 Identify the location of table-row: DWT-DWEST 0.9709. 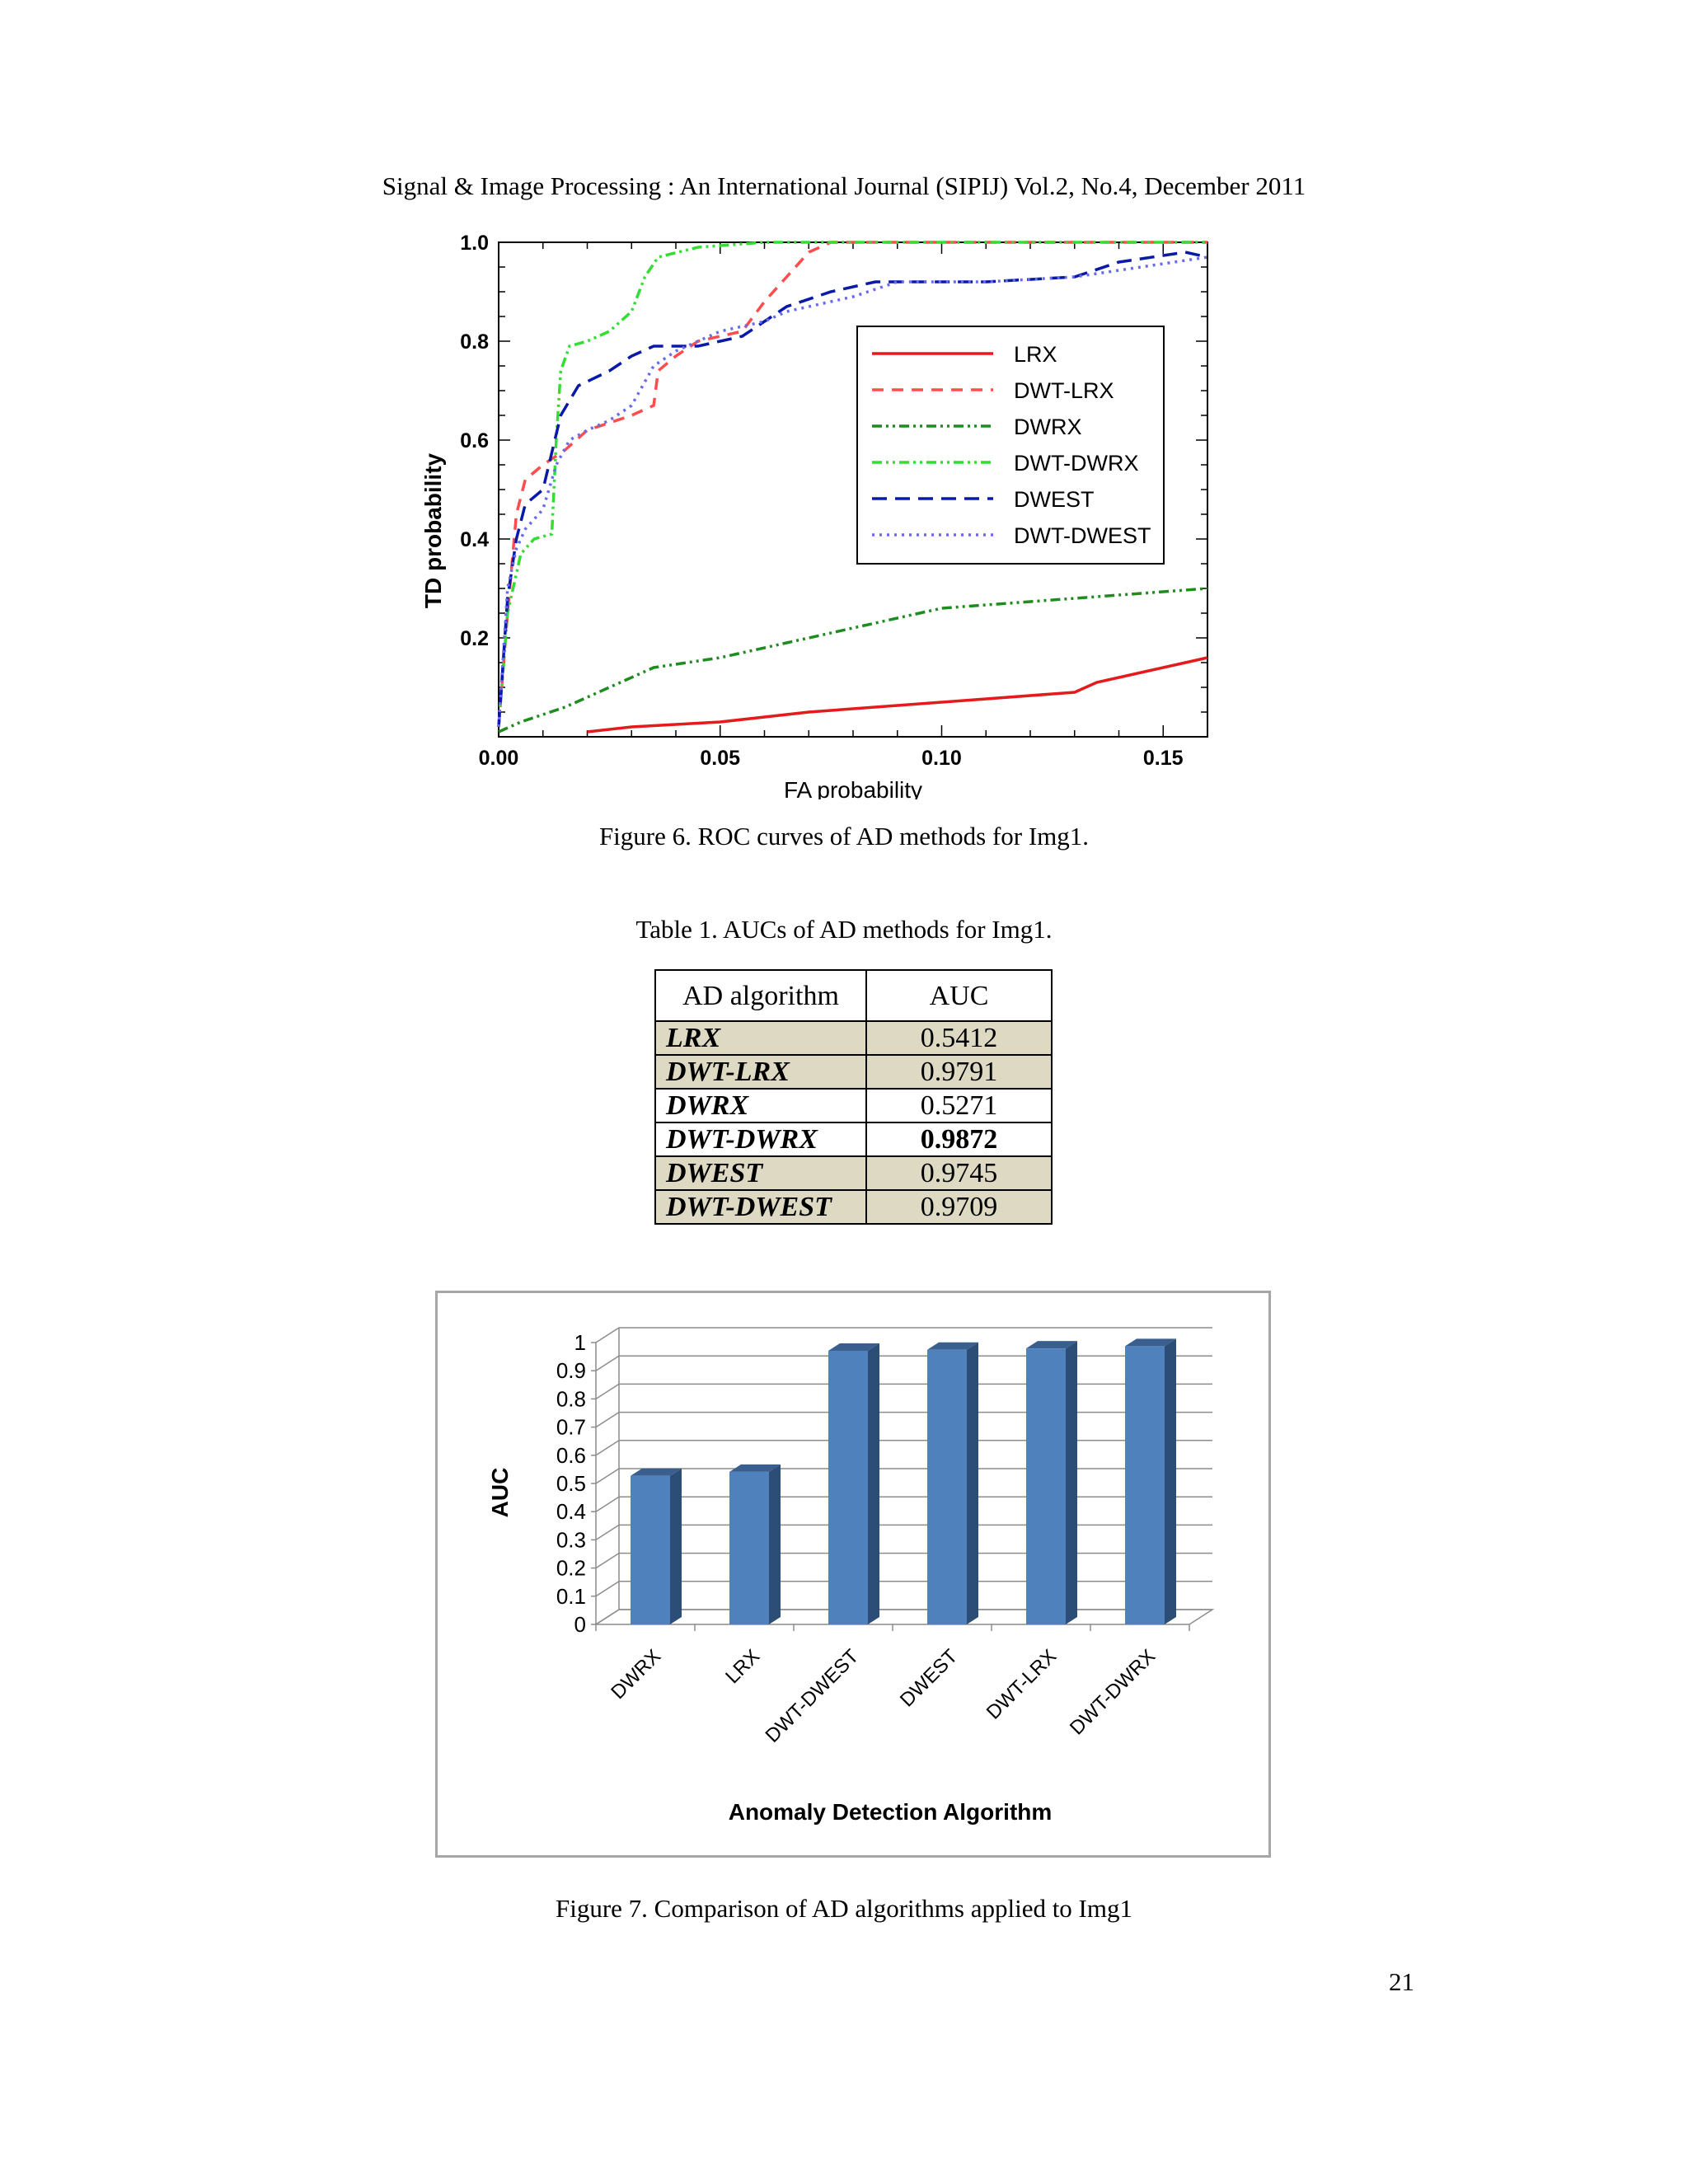
(854, 1207).